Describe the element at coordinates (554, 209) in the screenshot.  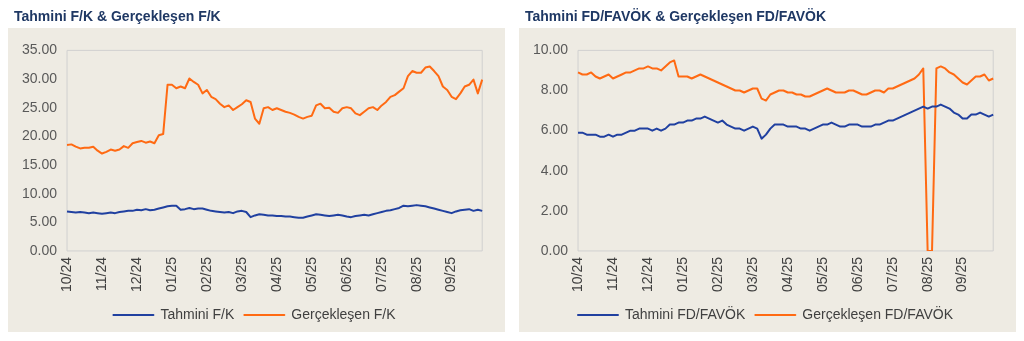
I see `y-tick-label: 2.00` at that location.